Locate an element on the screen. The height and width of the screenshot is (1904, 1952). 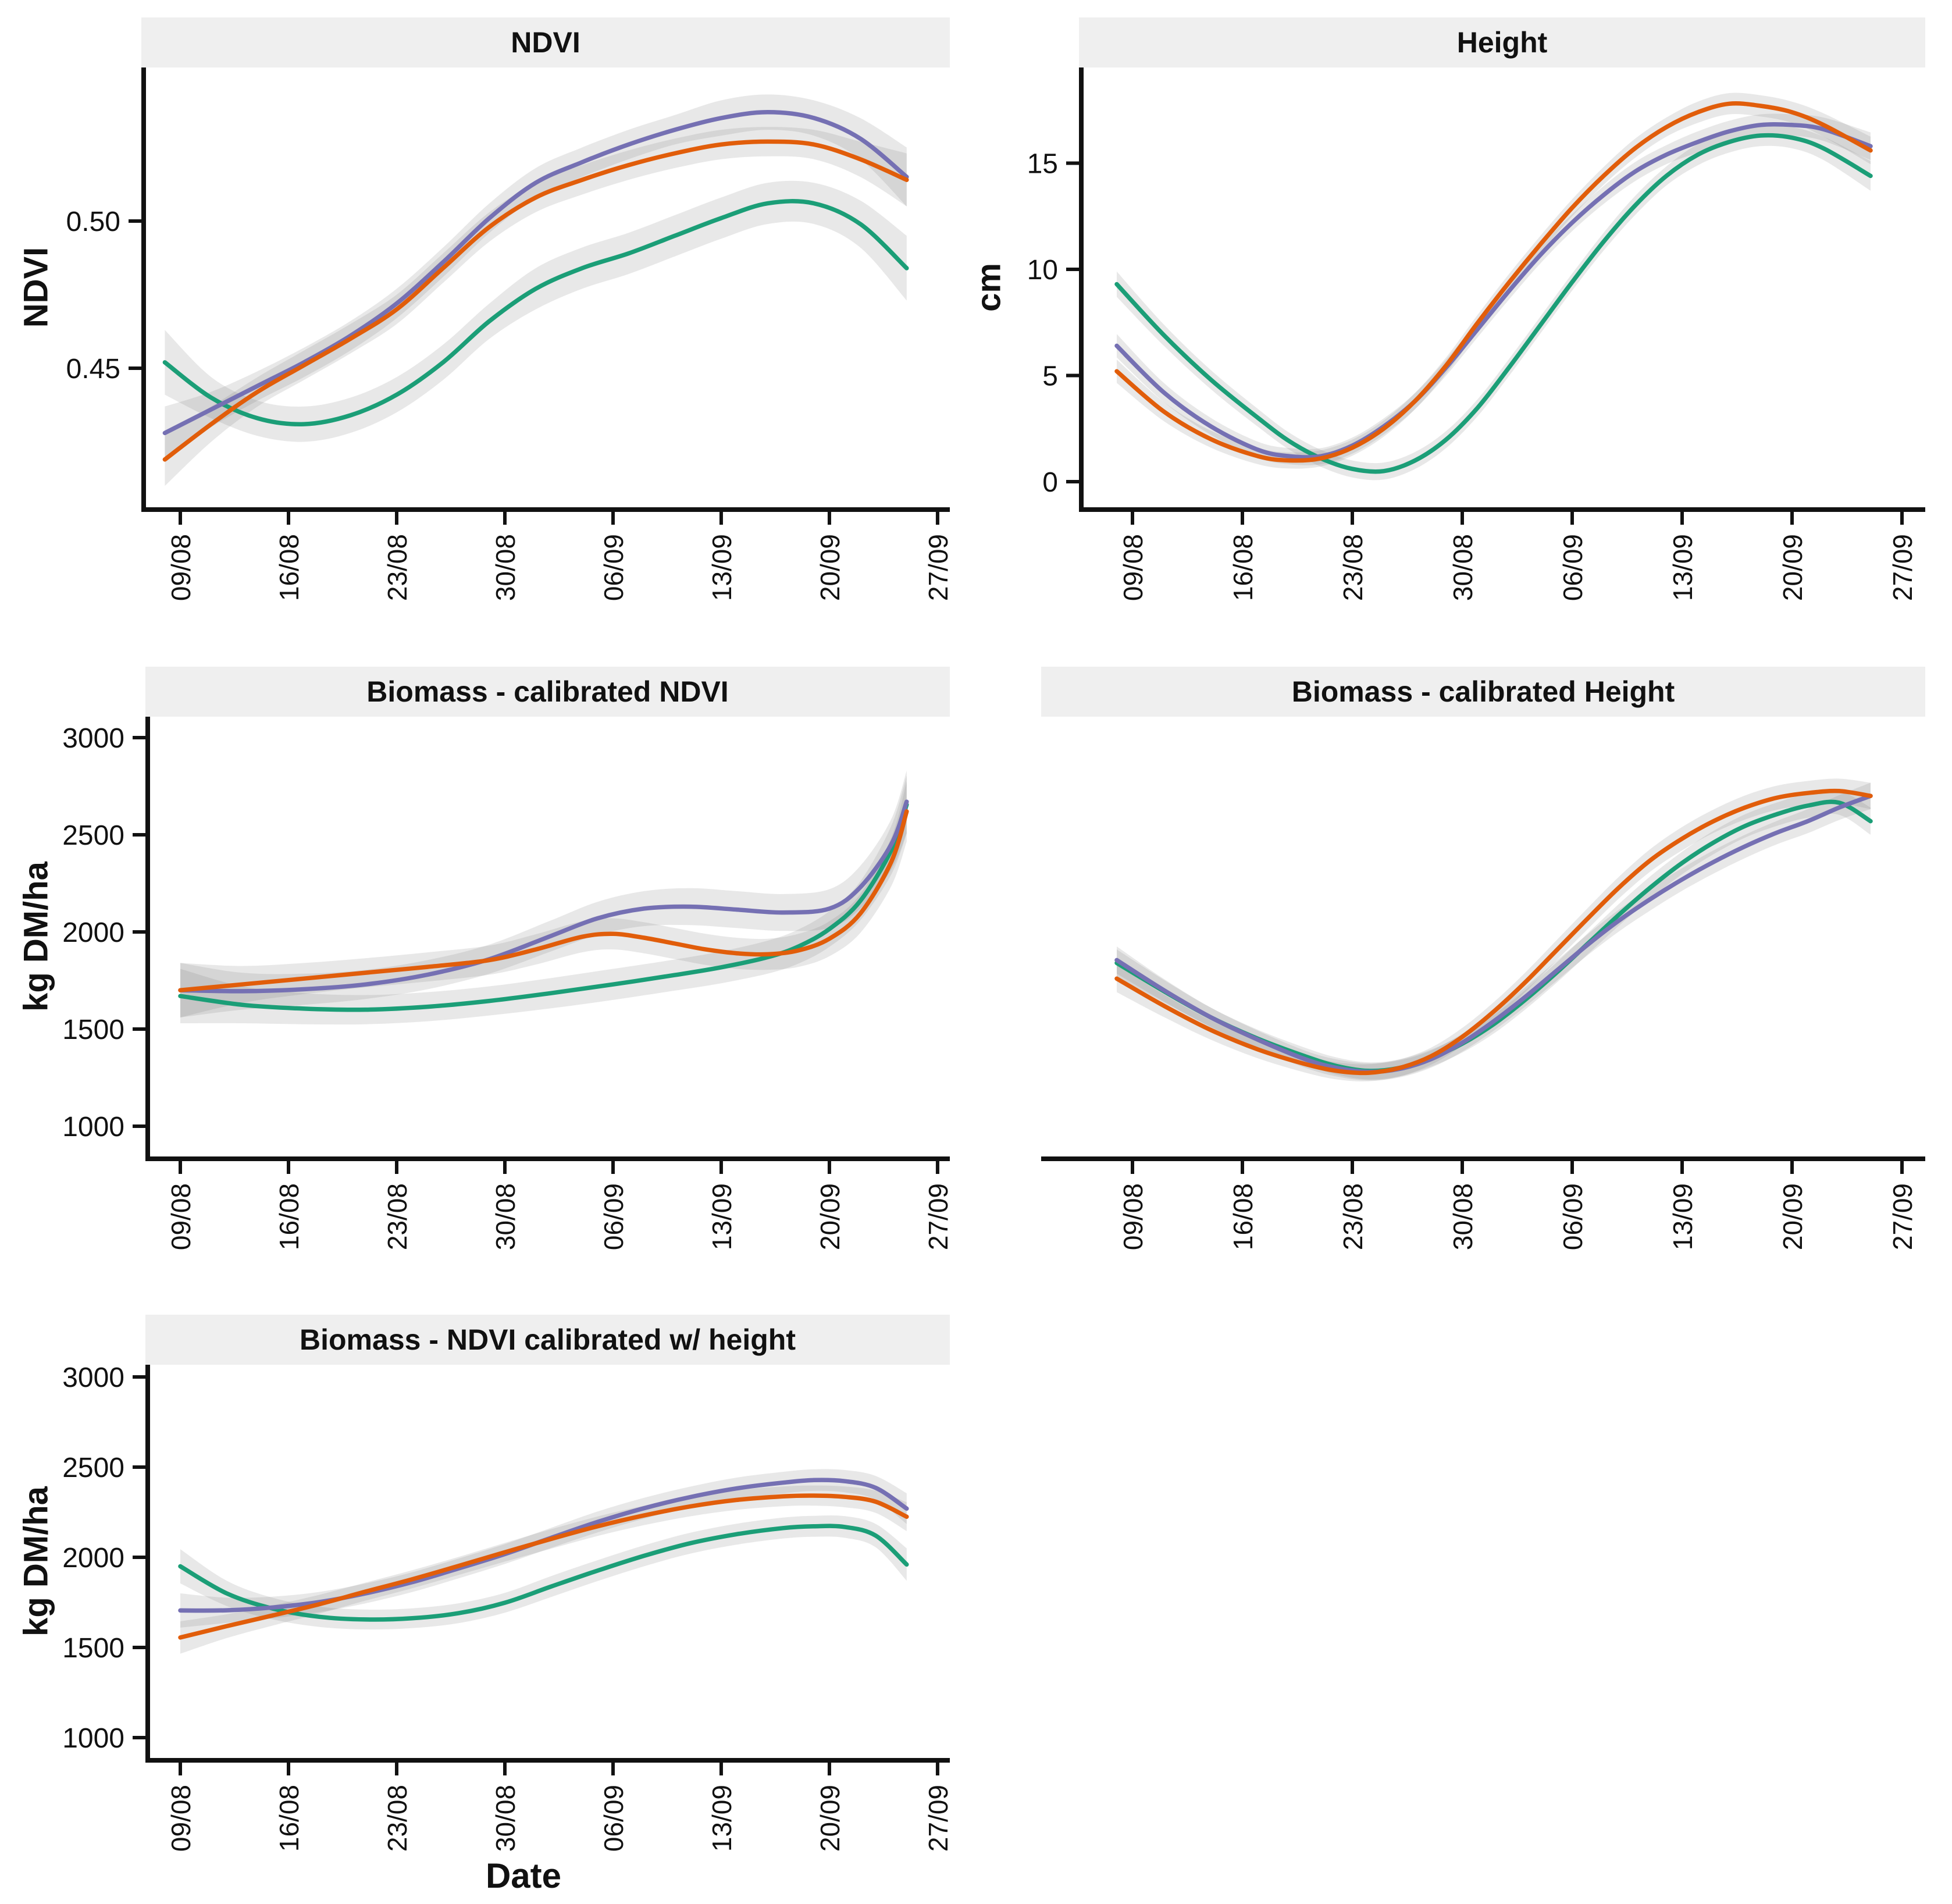
y-tick-label-bio_ndvi_height: 1500 is located at coordinates (93, 1648).